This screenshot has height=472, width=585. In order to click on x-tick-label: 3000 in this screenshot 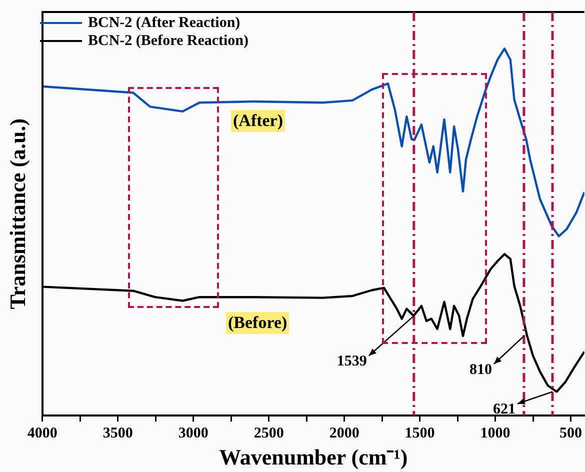, I will do `click(193, 433)`.